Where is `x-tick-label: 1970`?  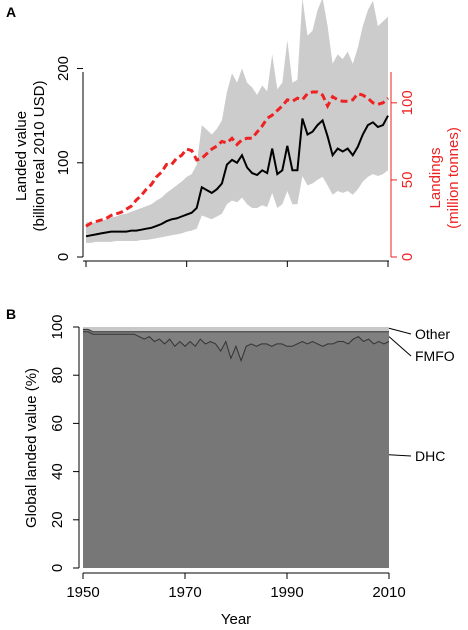 x-tick-label: 1970 is located at coordinates (184, 592).